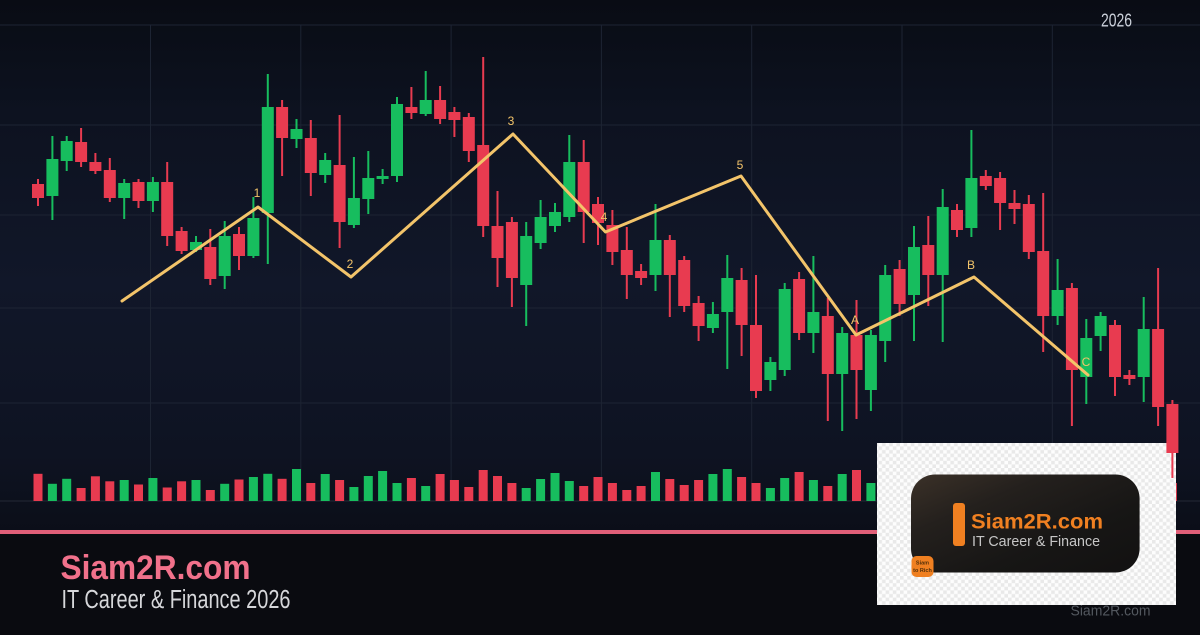  I want to click on svg-text: B, so click(971, 265).